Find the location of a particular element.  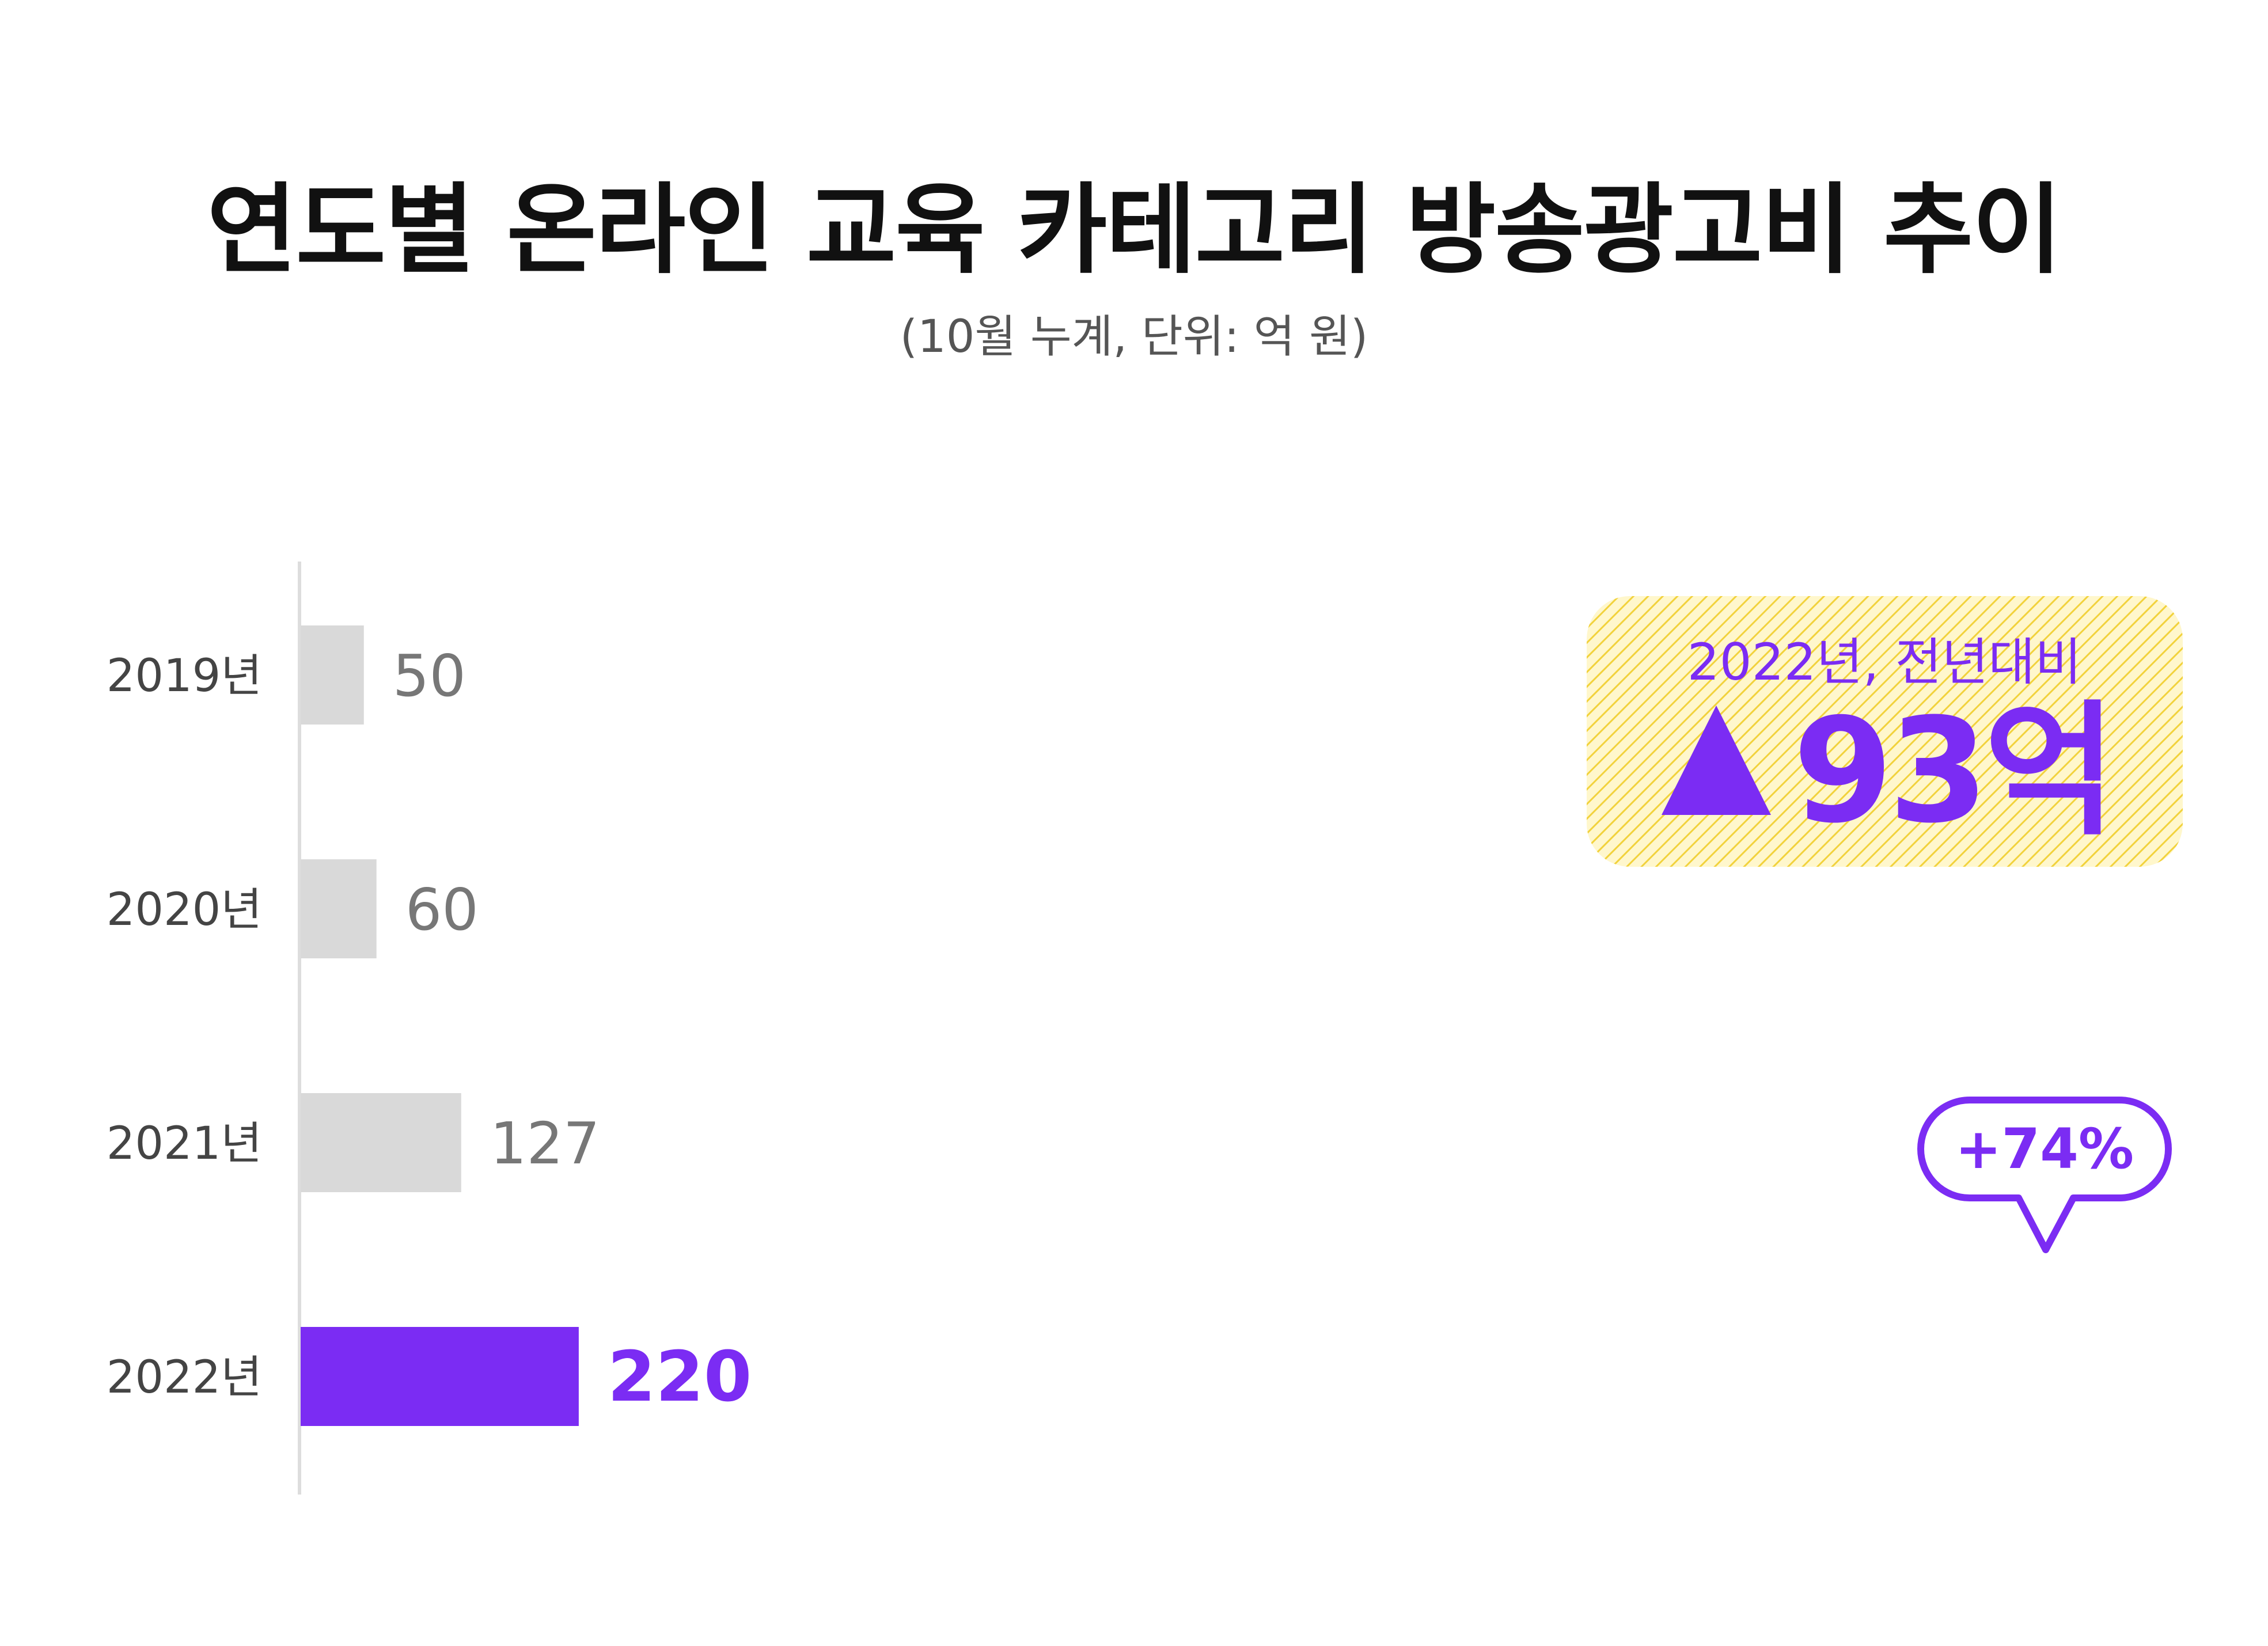

callout-value: 93억 is located at coordinates (1953, 771).